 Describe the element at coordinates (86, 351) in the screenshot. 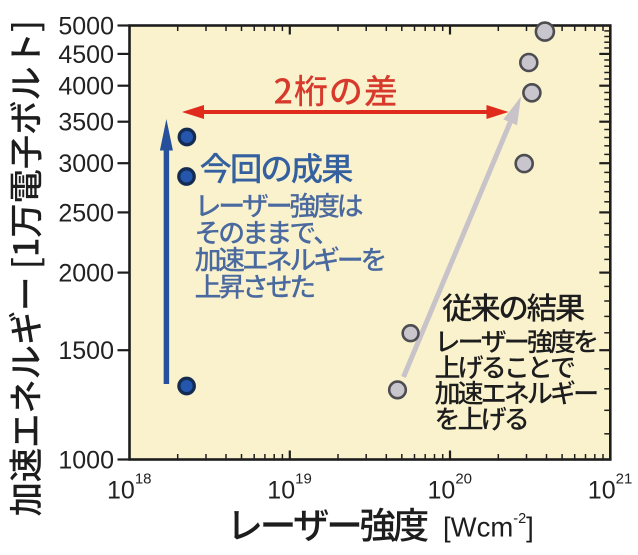

I see `svg-text: 1500` at that location.